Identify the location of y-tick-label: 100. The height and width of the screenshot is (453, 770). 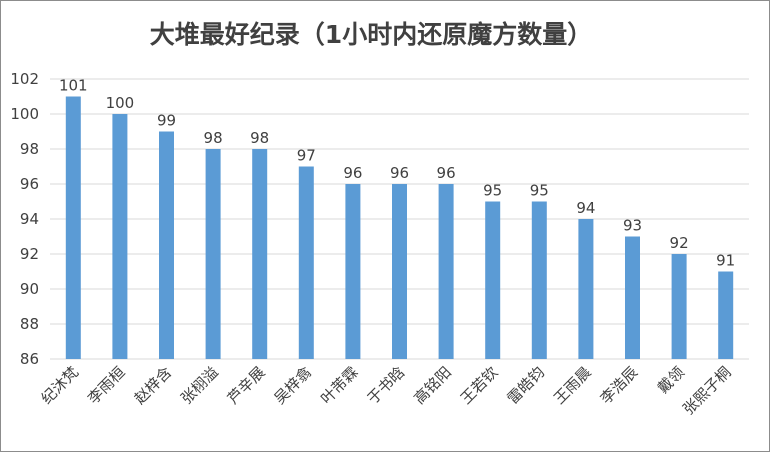
(24, 114).